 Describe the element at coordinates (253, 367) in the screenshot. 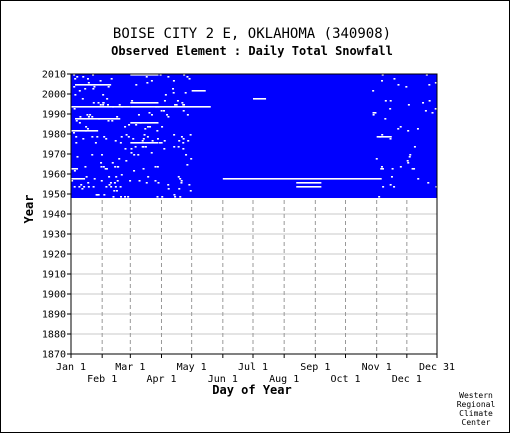

I see `x-tick-label: Jul 1` at that location.